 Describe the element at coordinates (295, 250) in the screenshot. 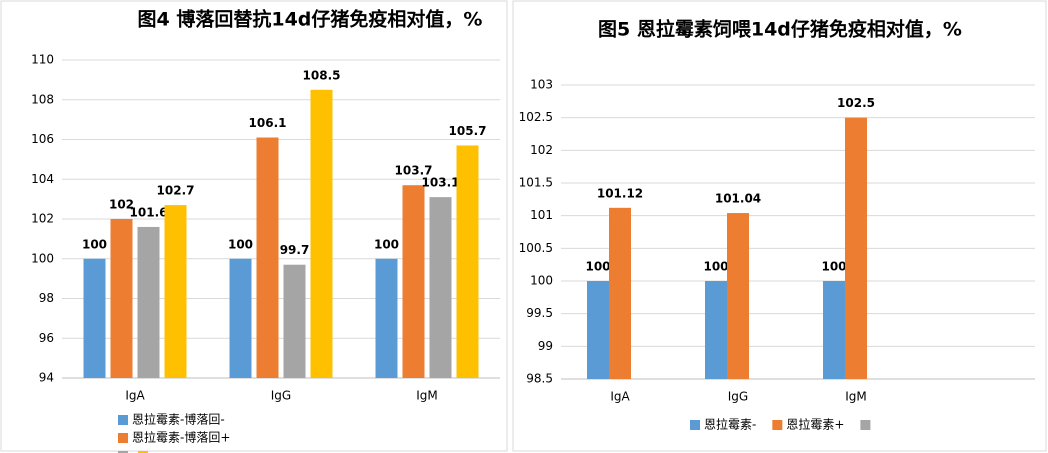

I see `data-label: 99.7` at that location.